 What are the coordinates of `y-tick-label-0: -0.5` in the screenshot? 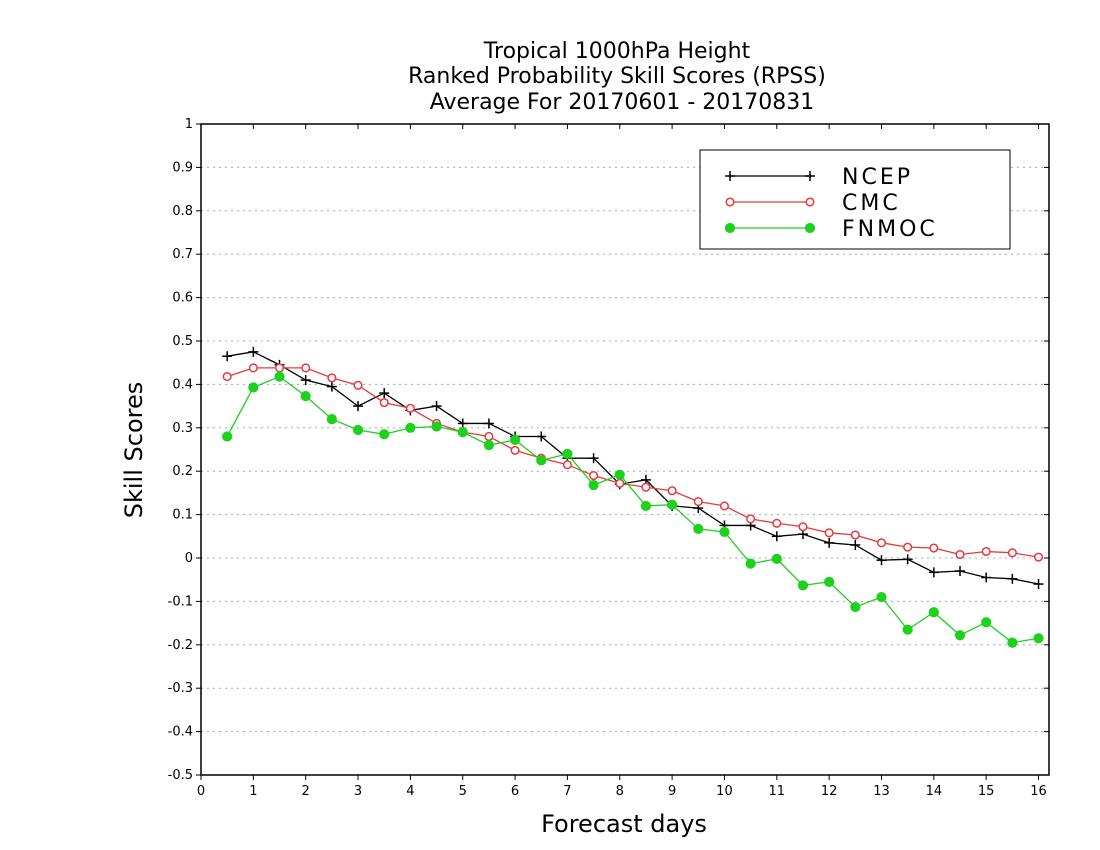 It's located at (180, 775).